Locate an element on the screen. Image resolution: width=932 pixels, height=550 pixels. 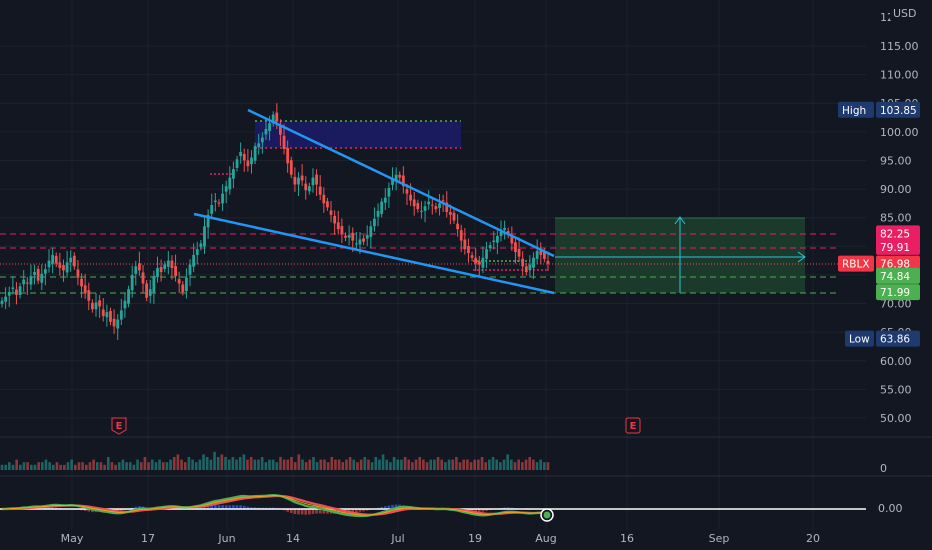
macd-pane is located at coordinates (433, 507).